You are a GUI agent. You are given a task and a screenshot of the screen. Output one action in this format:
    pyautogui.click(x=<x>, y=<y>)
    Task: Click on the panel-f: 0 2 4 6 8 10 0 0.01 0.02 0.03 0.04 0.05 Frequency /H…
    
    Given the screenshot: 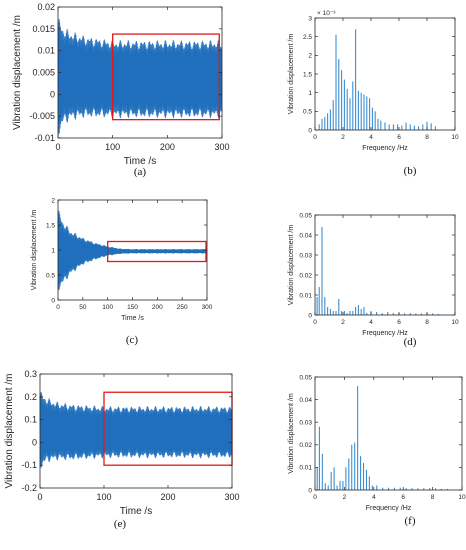 What is the action you would take?
    pyautogui.click(x=377, y=450)
    